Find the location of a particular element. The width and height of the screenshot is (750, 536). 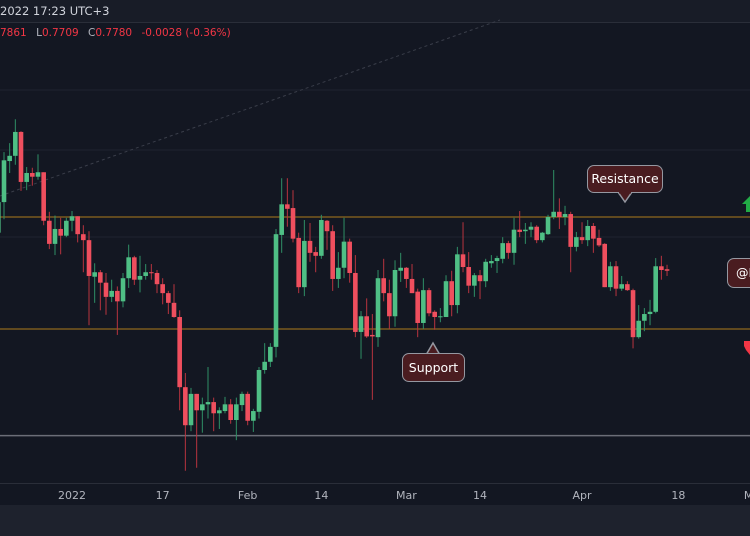

chart-header: 2022 17:23 UTC+3 is located at coordinates (375, 11).